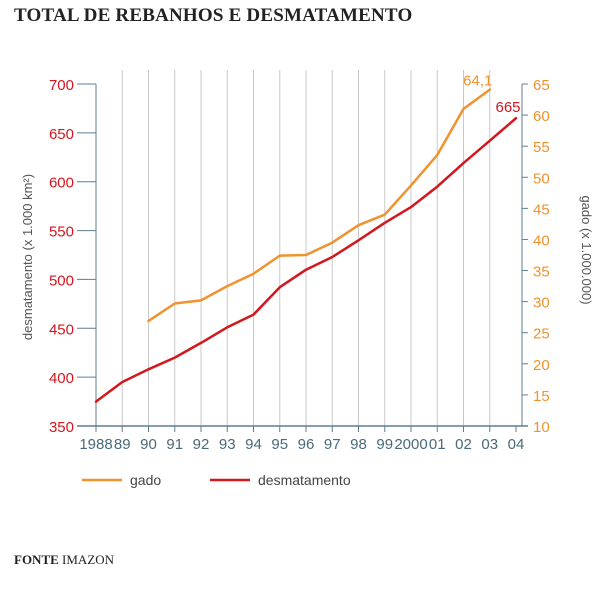 Image resolution: width=600 pixels, height=589 pixels. I want to click on x-tick-label: 96, so click(306, 444).